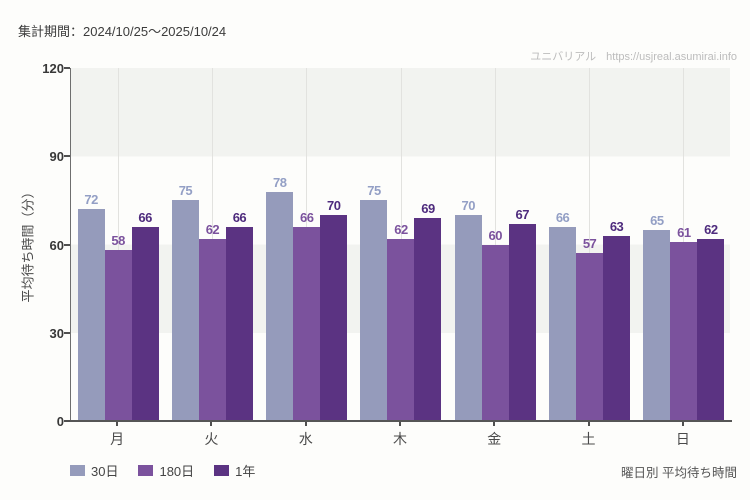  I want to click on watermark-url: https://usjreal.asumirai.info, so click(671, 57).